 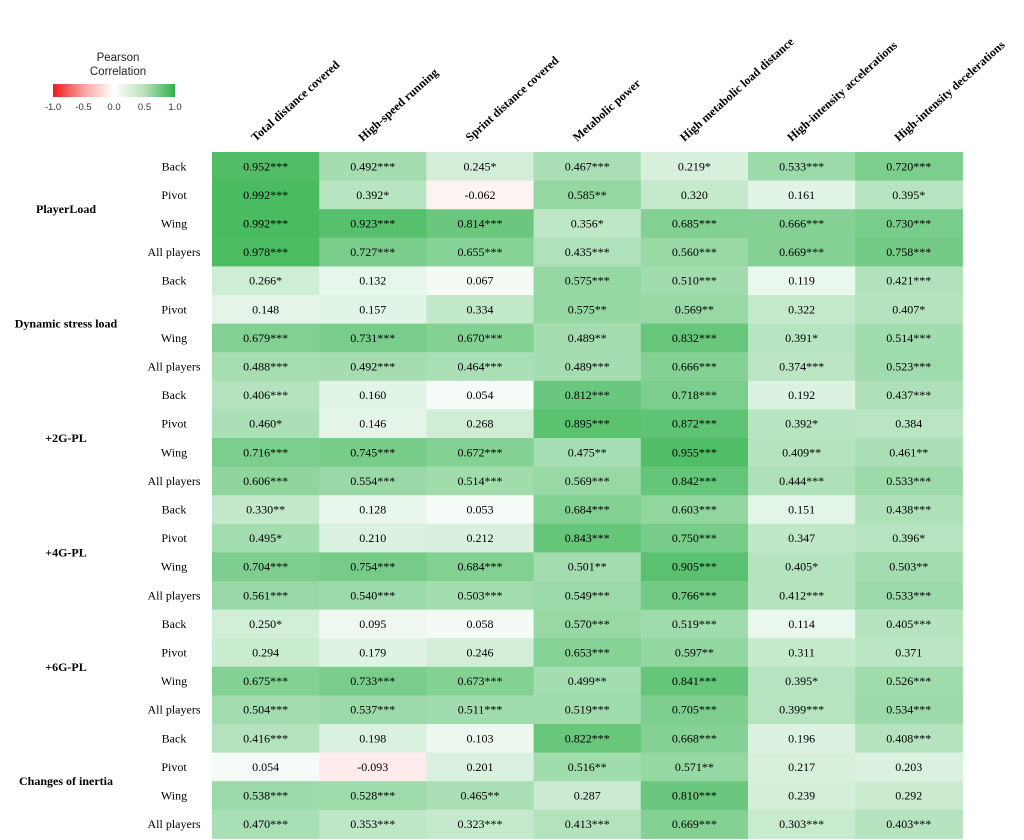 I want to click on cell-value-label: 0.413***, so click(x=587, y=824).